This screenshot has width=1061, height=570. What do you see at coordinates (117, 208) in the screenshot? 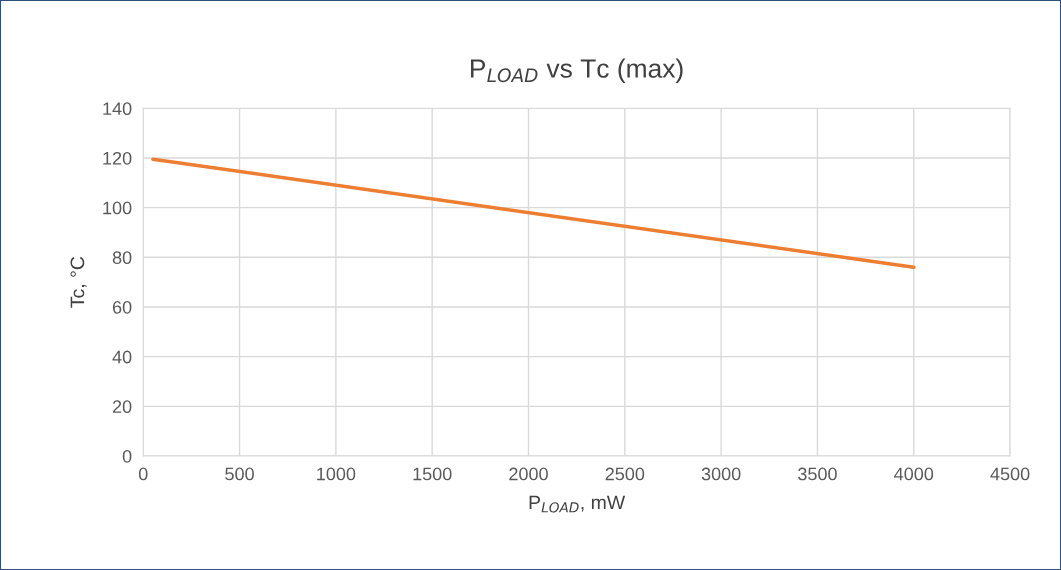
I see `y-tick-label: 100` at bounding box center [117, 208].